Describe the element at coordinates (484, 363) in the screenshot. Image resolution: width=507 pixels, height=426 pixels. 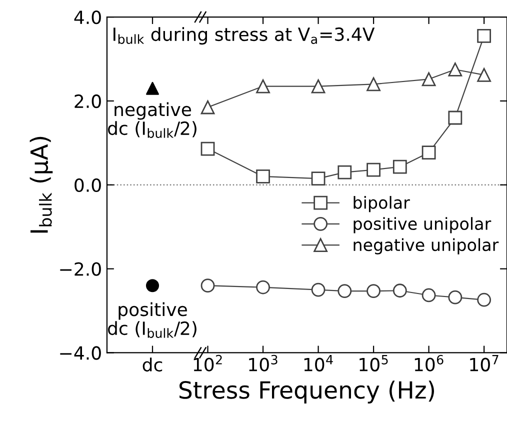
I see `x-tick-label: 10$^{7}$` at that location.